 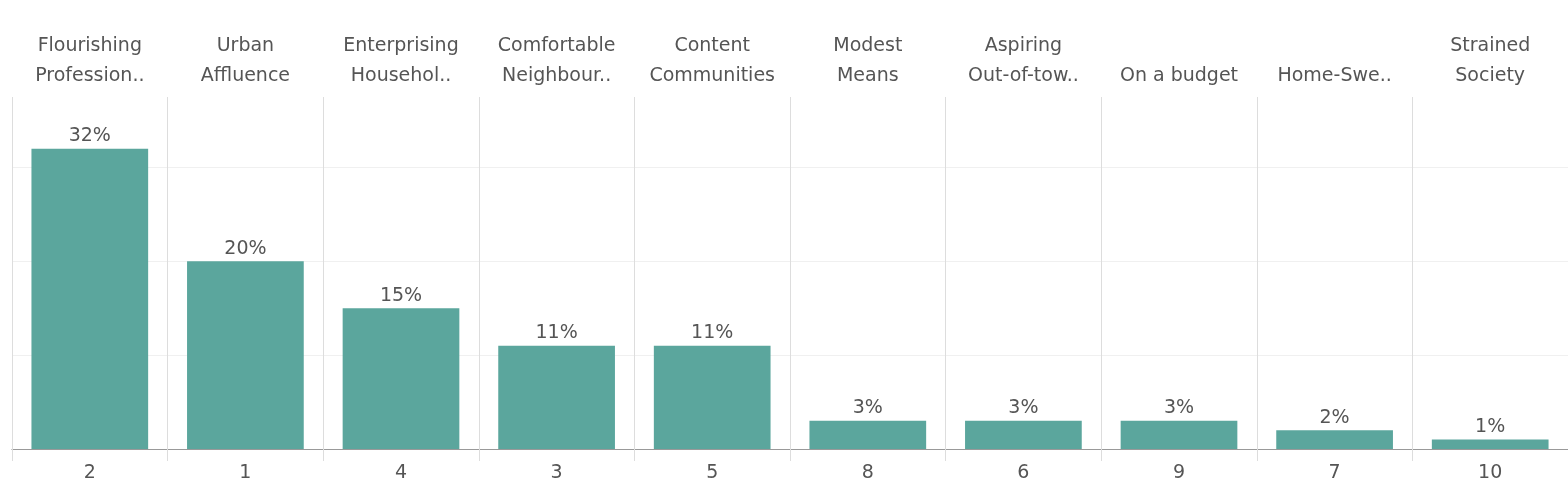 What do you see at coordinates (1179, 74) in the screenshot?
I see `x-tick-label: On a budget` at bounding box center [1179, 74].